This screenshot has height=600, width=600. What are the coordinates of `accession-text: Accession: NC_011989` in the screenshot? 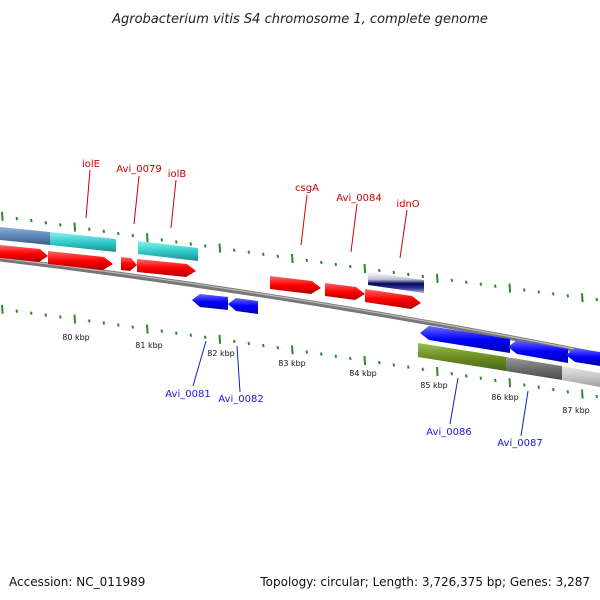 It's located at (77, 582).